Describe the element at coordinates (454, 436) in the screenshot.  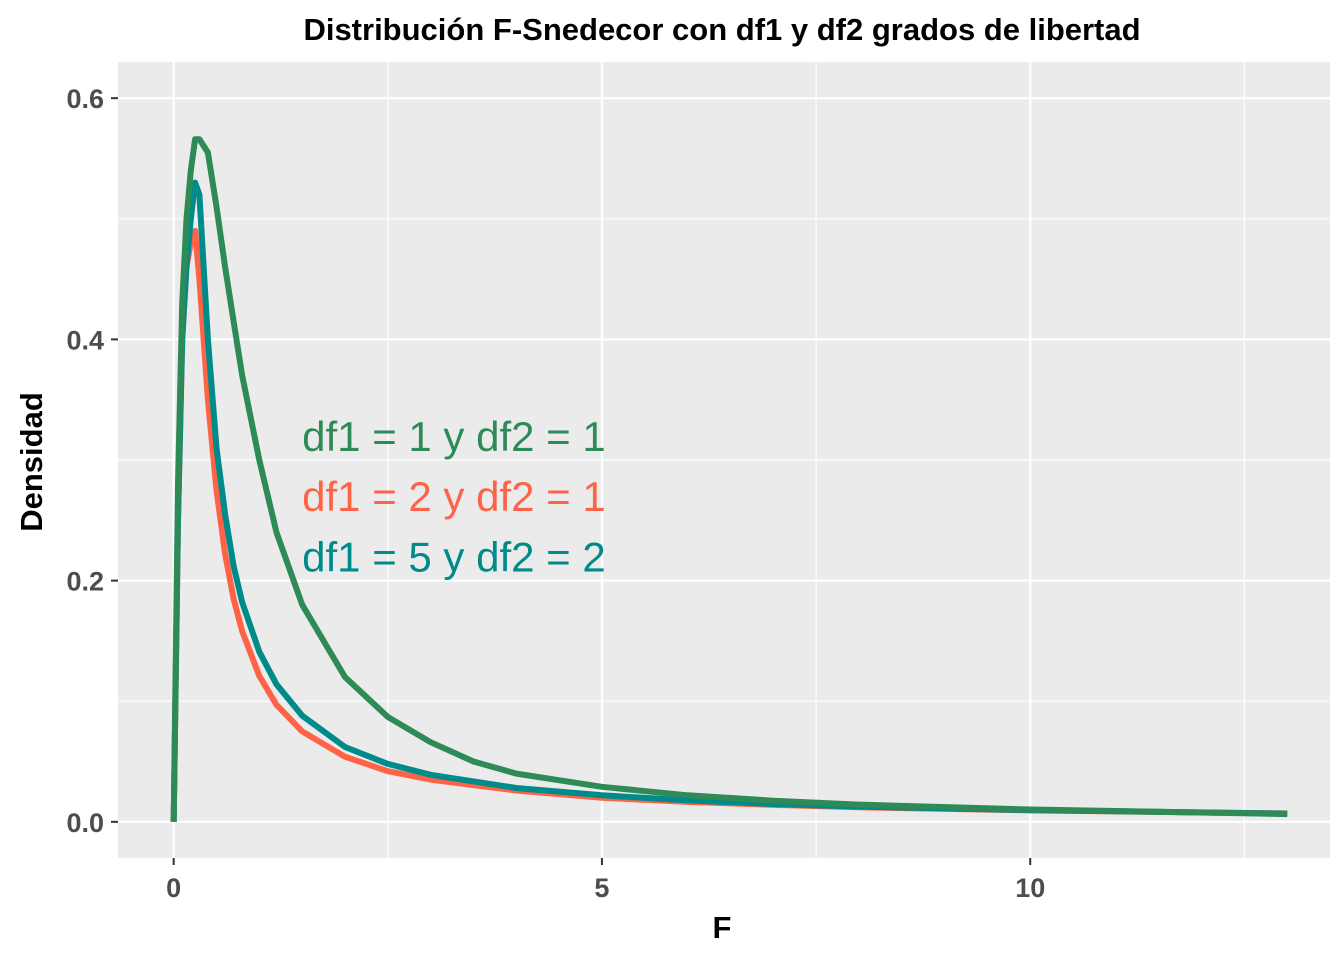
I see `annotation-label-1: df1 = 1 y df2 = 1` at that location.